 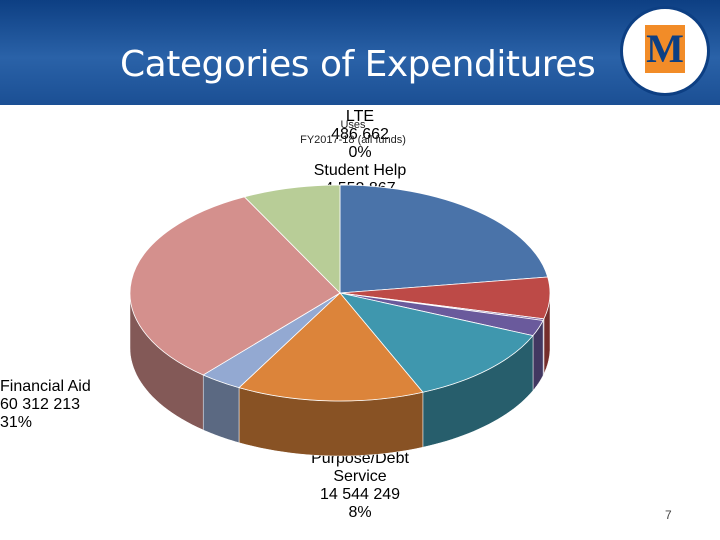 What do you see at coordinates (360, 512) in the screenshot?
I see `label-percent: 8%` at bounding box center [360, 512].